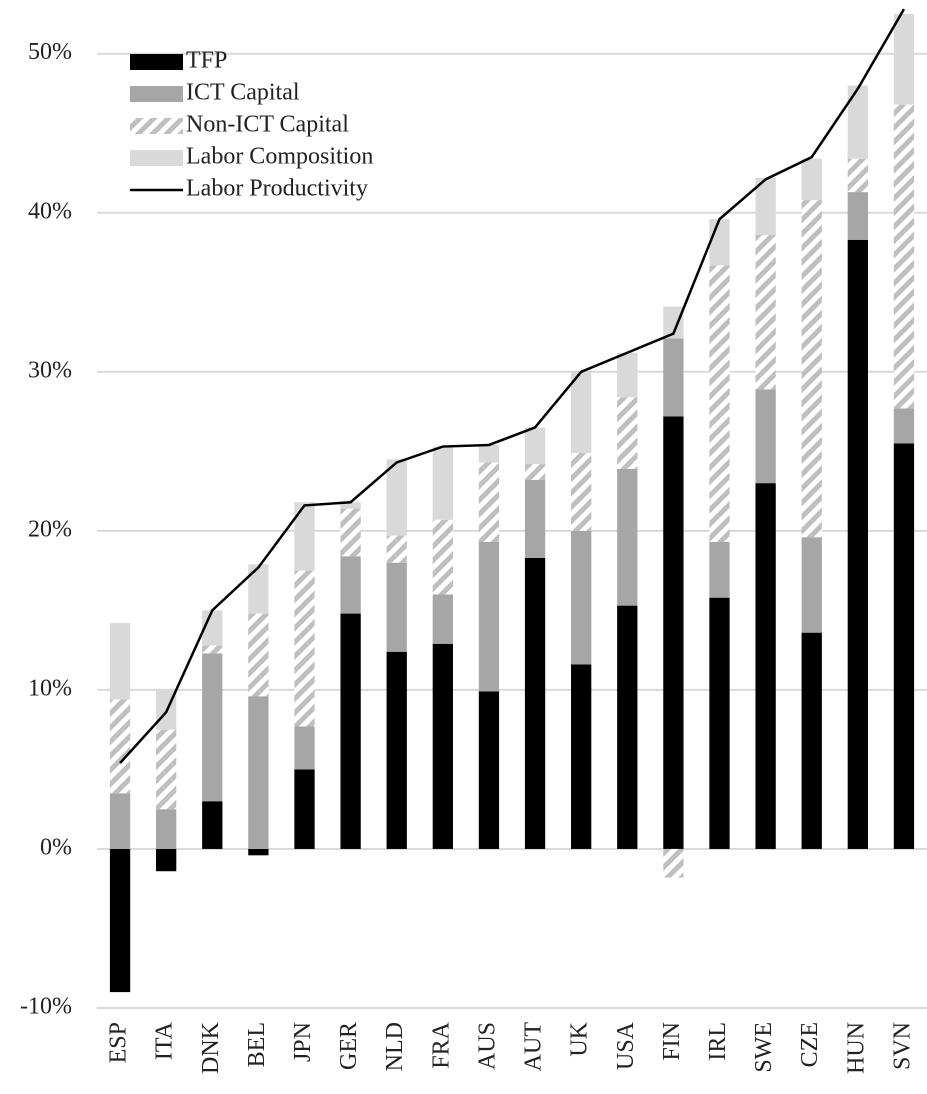 This screenshot has width=927, height=1094. Describe the element at coordinates (211, 1047) in the screenshot. I see `x-tick-label: DNK` at that location.